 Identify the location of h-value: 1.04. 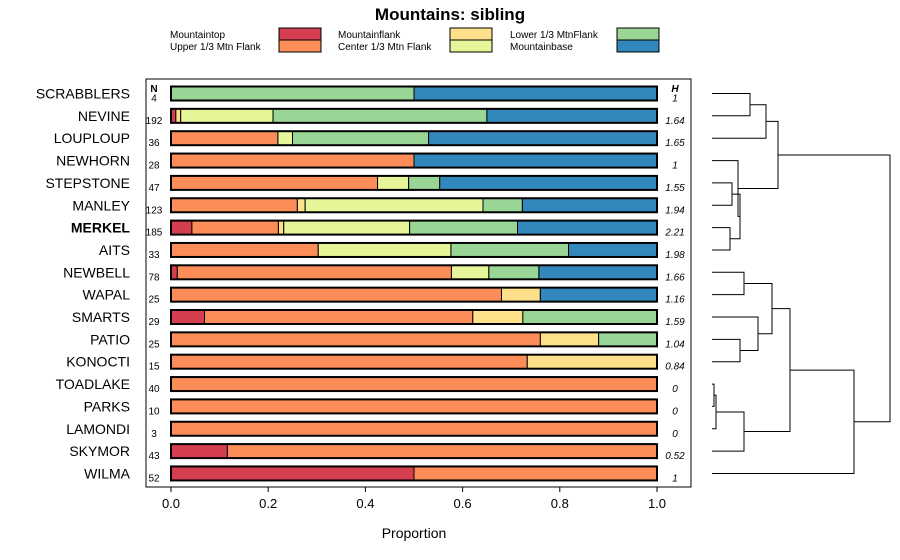
(675, 344).